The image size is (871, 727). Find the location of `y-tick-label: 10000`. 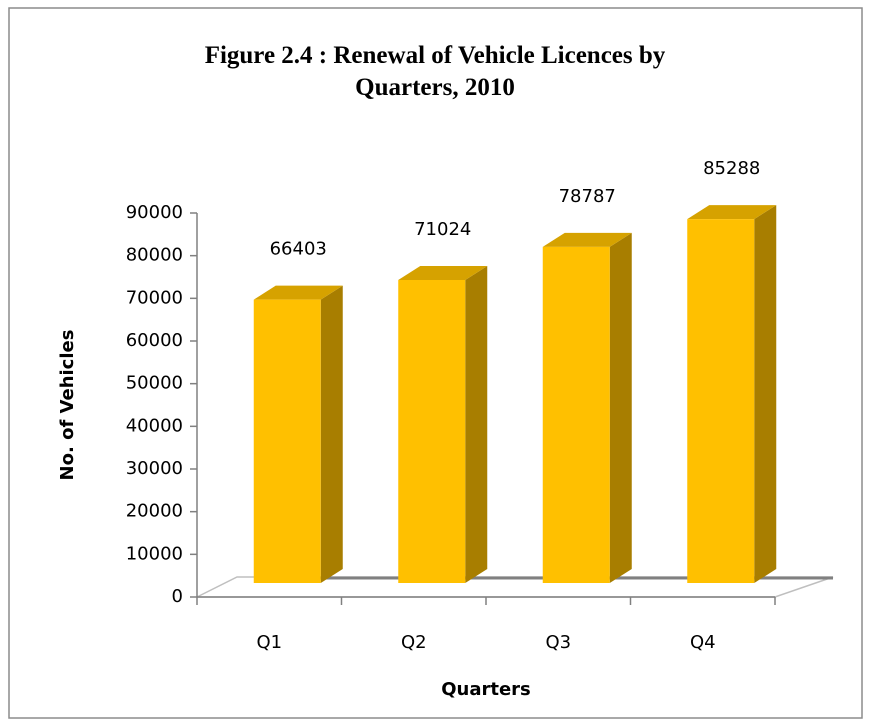

y-tick-label: 10000 is located at coordinates (154, 553).